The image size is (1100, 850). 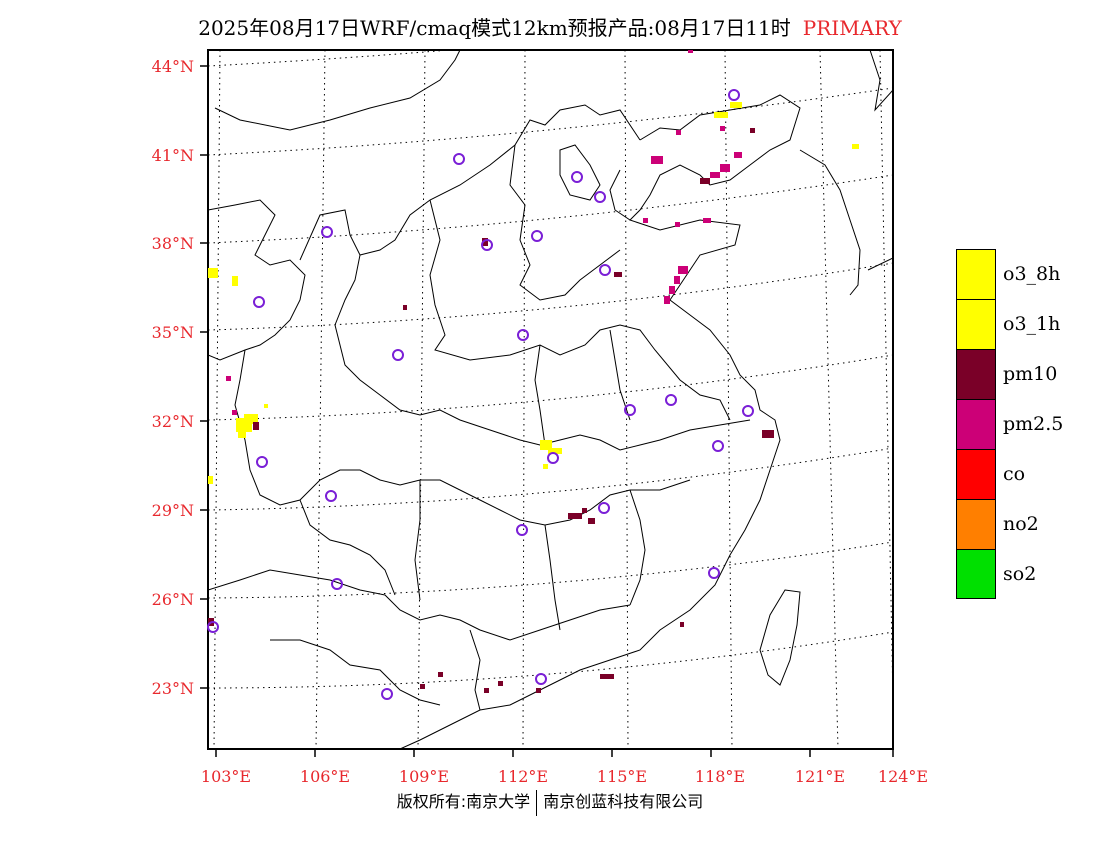 I want to click on legend-label: co, so click(x=1014, y=474).